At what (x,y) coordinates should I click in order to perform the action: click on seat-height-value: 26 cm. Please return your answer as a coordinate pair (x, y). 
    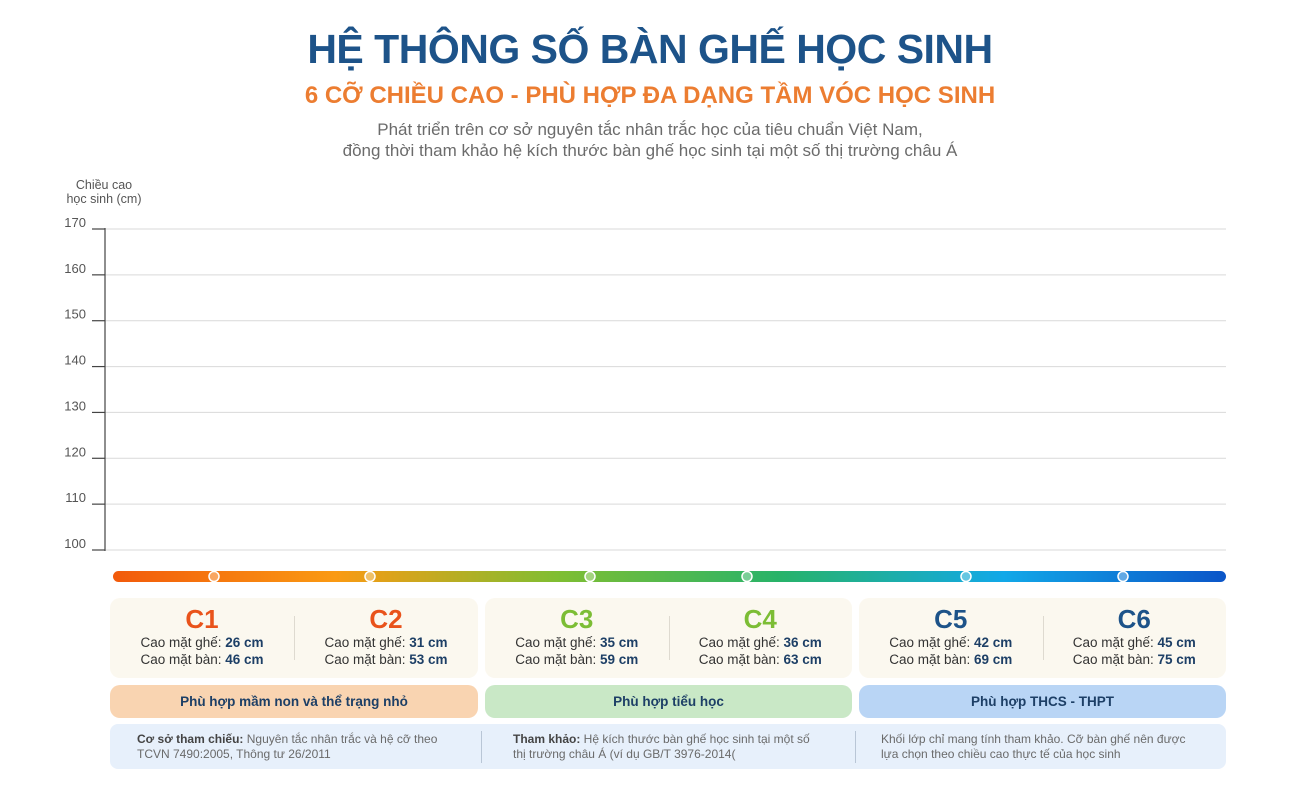
    Looking at the image, I should click on (244, 642).